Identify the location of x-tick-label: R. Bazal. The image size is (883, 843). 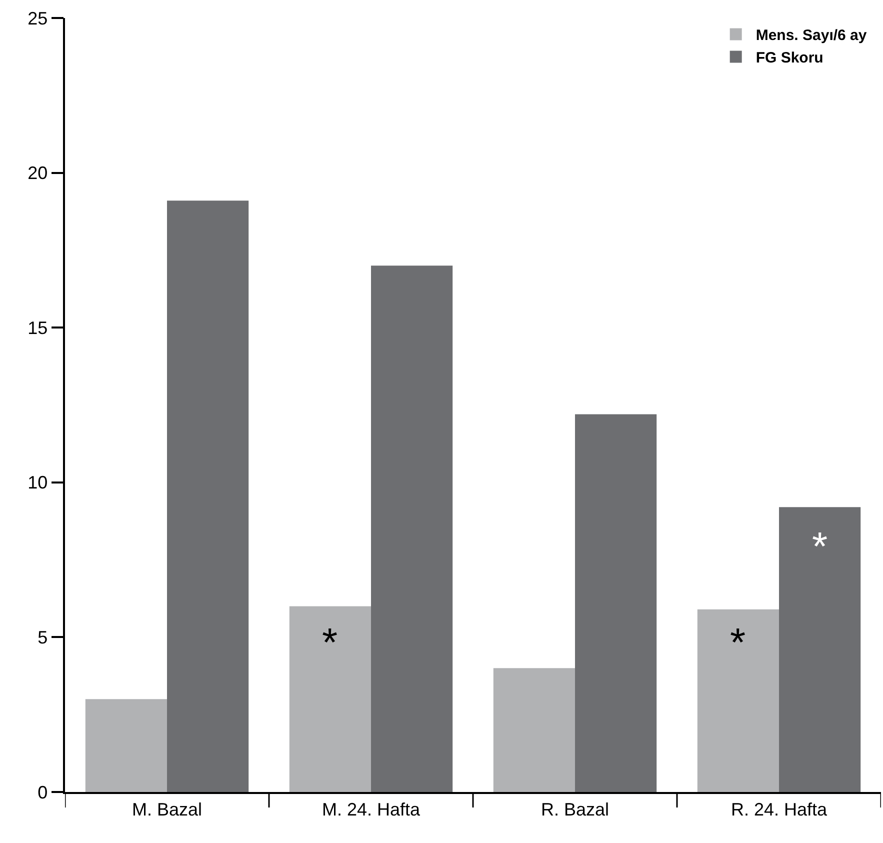
(575, 809).